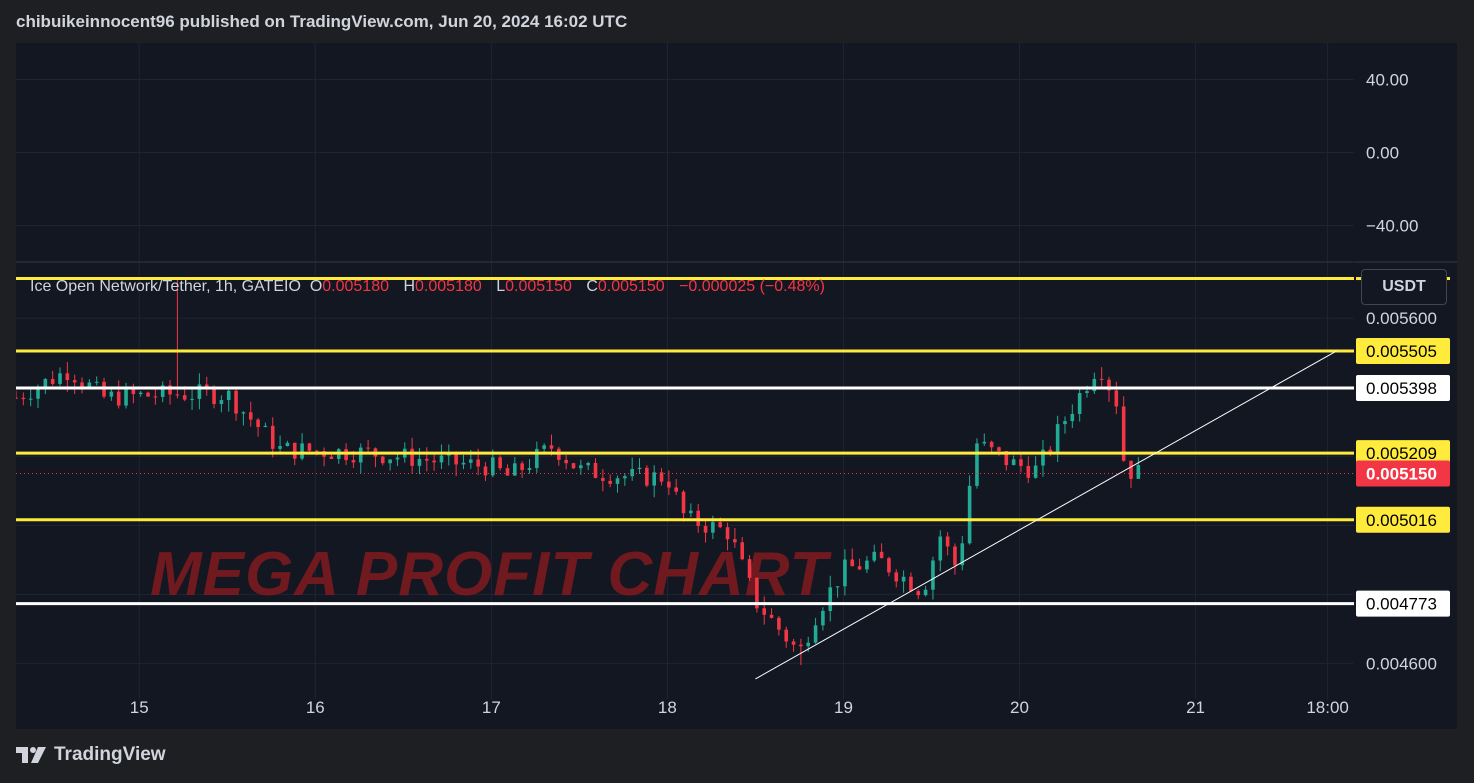 Image resolution: width=1474 pixels, height=783 pixels. Describe the element at coordinates (1401, 474) in the screenshot. I see `current-price-label: 0.005150` at that location.